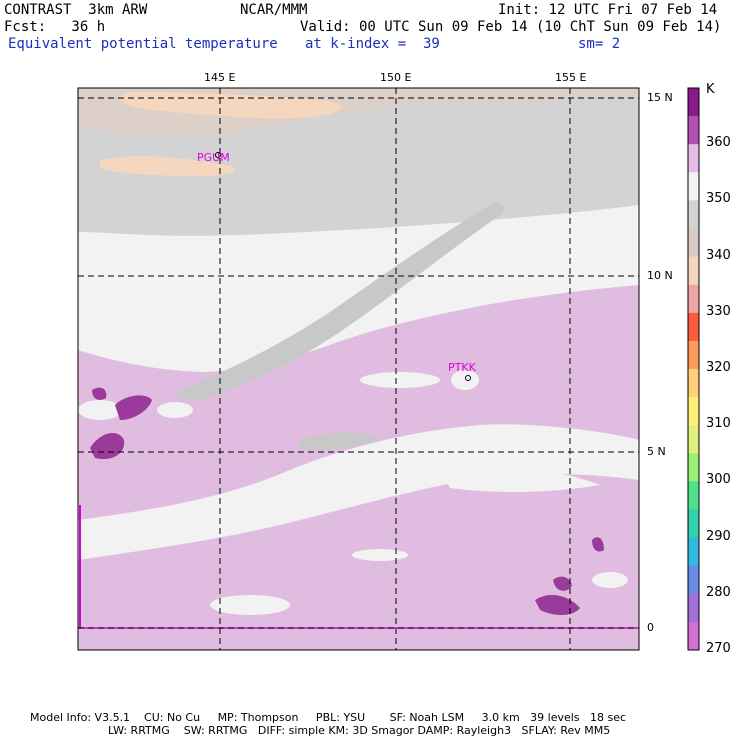  What do you see at coordinates (220, 77) in the screenshot?
I see `lon-label-145e: 145 E` at bounding box center [220, 77].